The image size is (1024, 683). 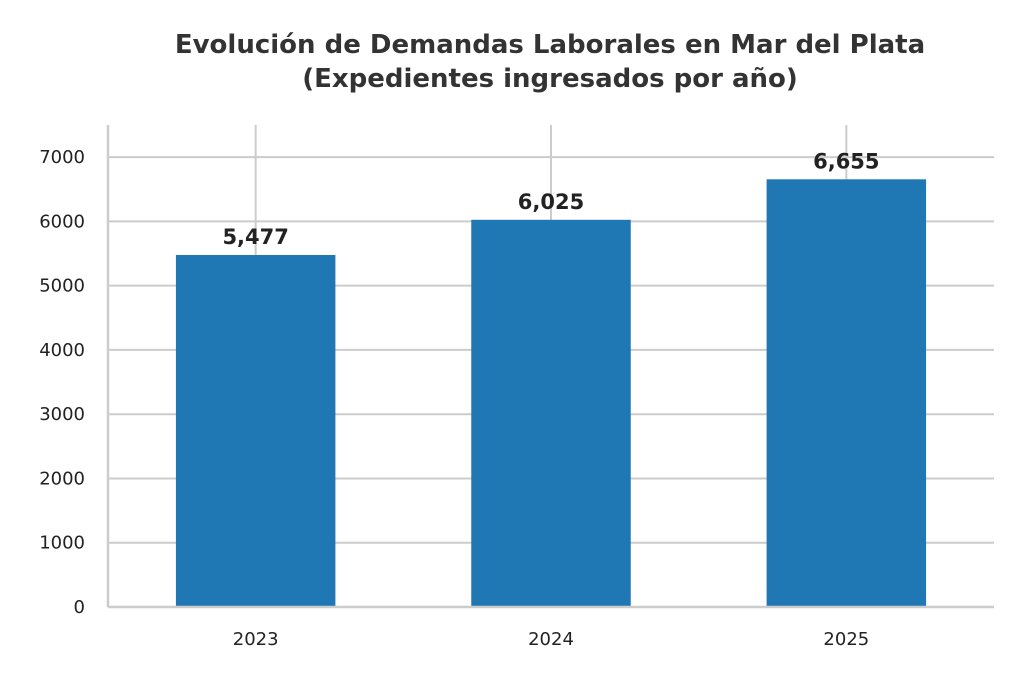 What do you see at coordinates (62, 286) in the screenshot?
I see `y-tick-label: 5000` at bounding box center [62, 286].